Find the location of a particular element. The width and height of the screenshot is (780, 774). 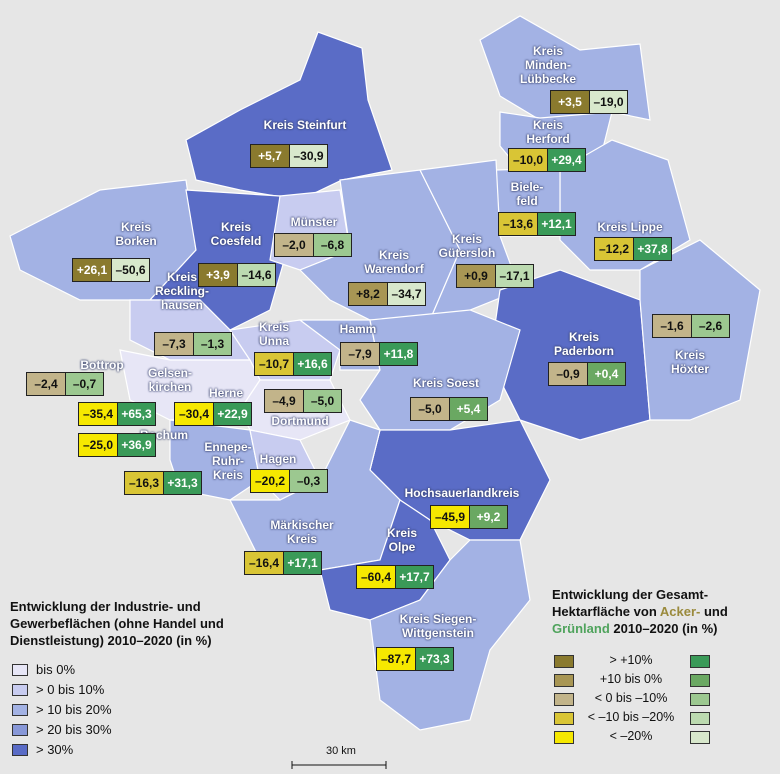

acker-value: –16,4 is located at coordinates (264, 563).